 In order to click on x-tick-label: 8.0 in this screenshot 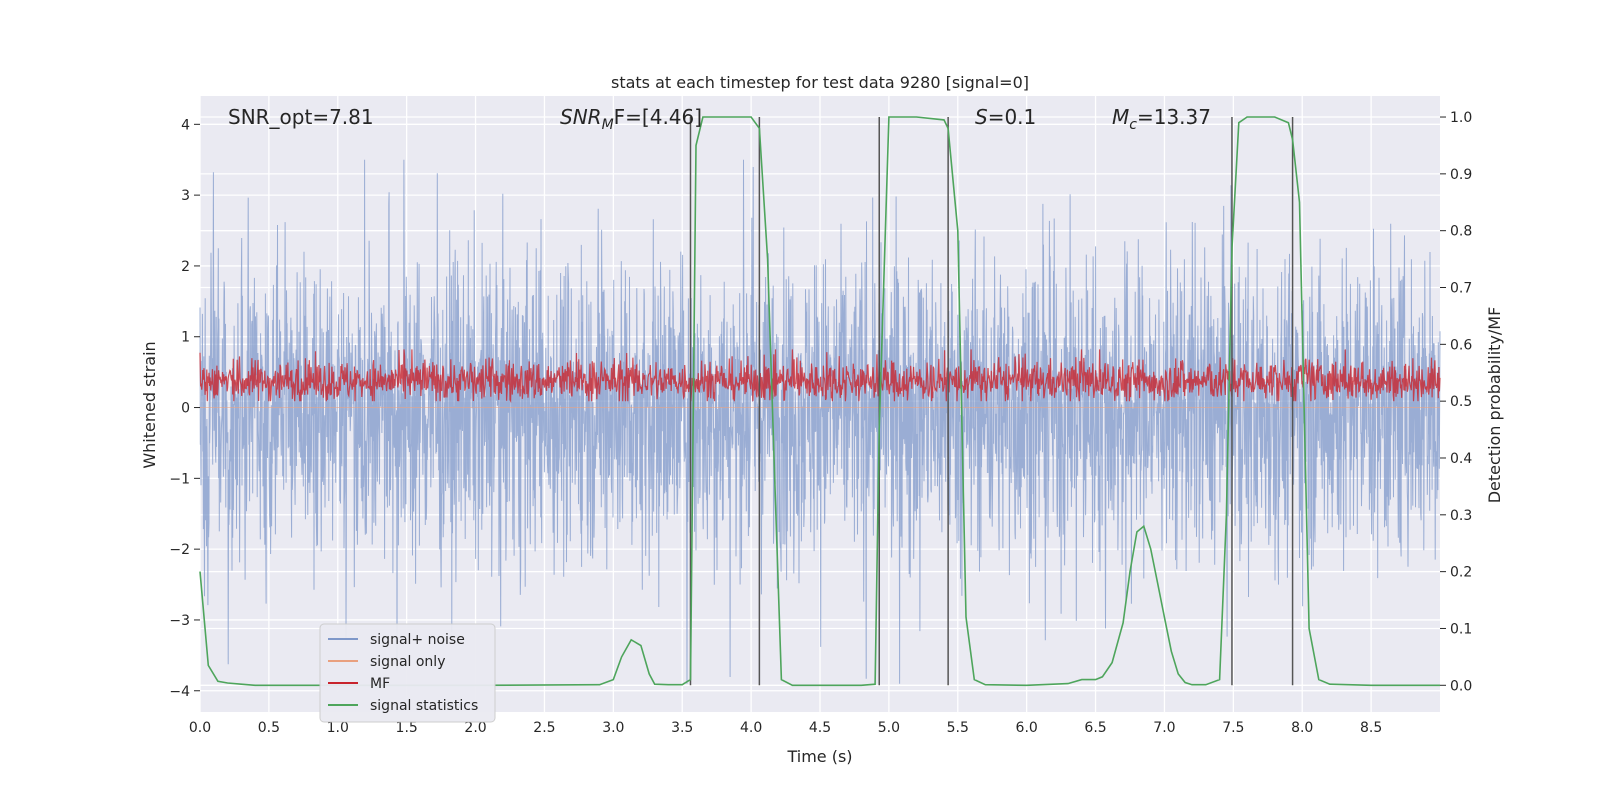, I will do `click(1302, 728)`.